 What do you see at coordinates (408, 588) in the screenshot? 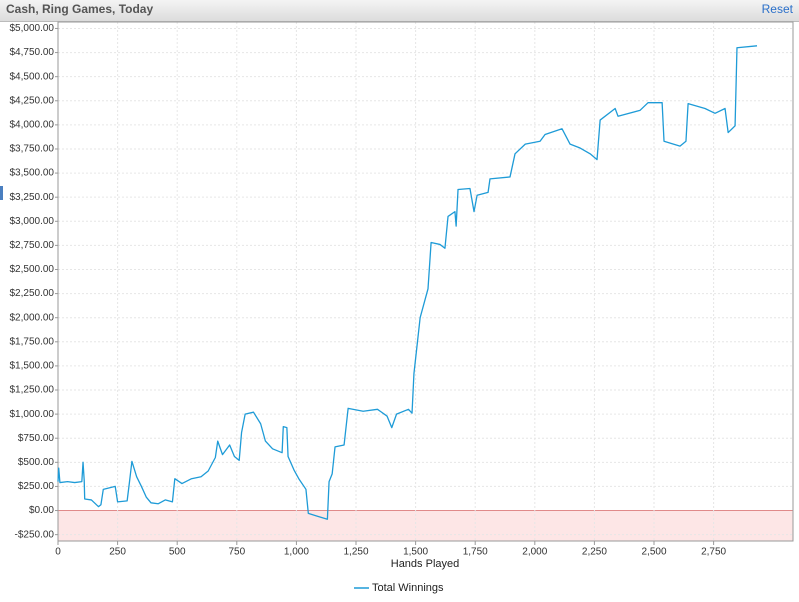
I see `legend-label: Total Winnings` at bounding box center [408, 588].